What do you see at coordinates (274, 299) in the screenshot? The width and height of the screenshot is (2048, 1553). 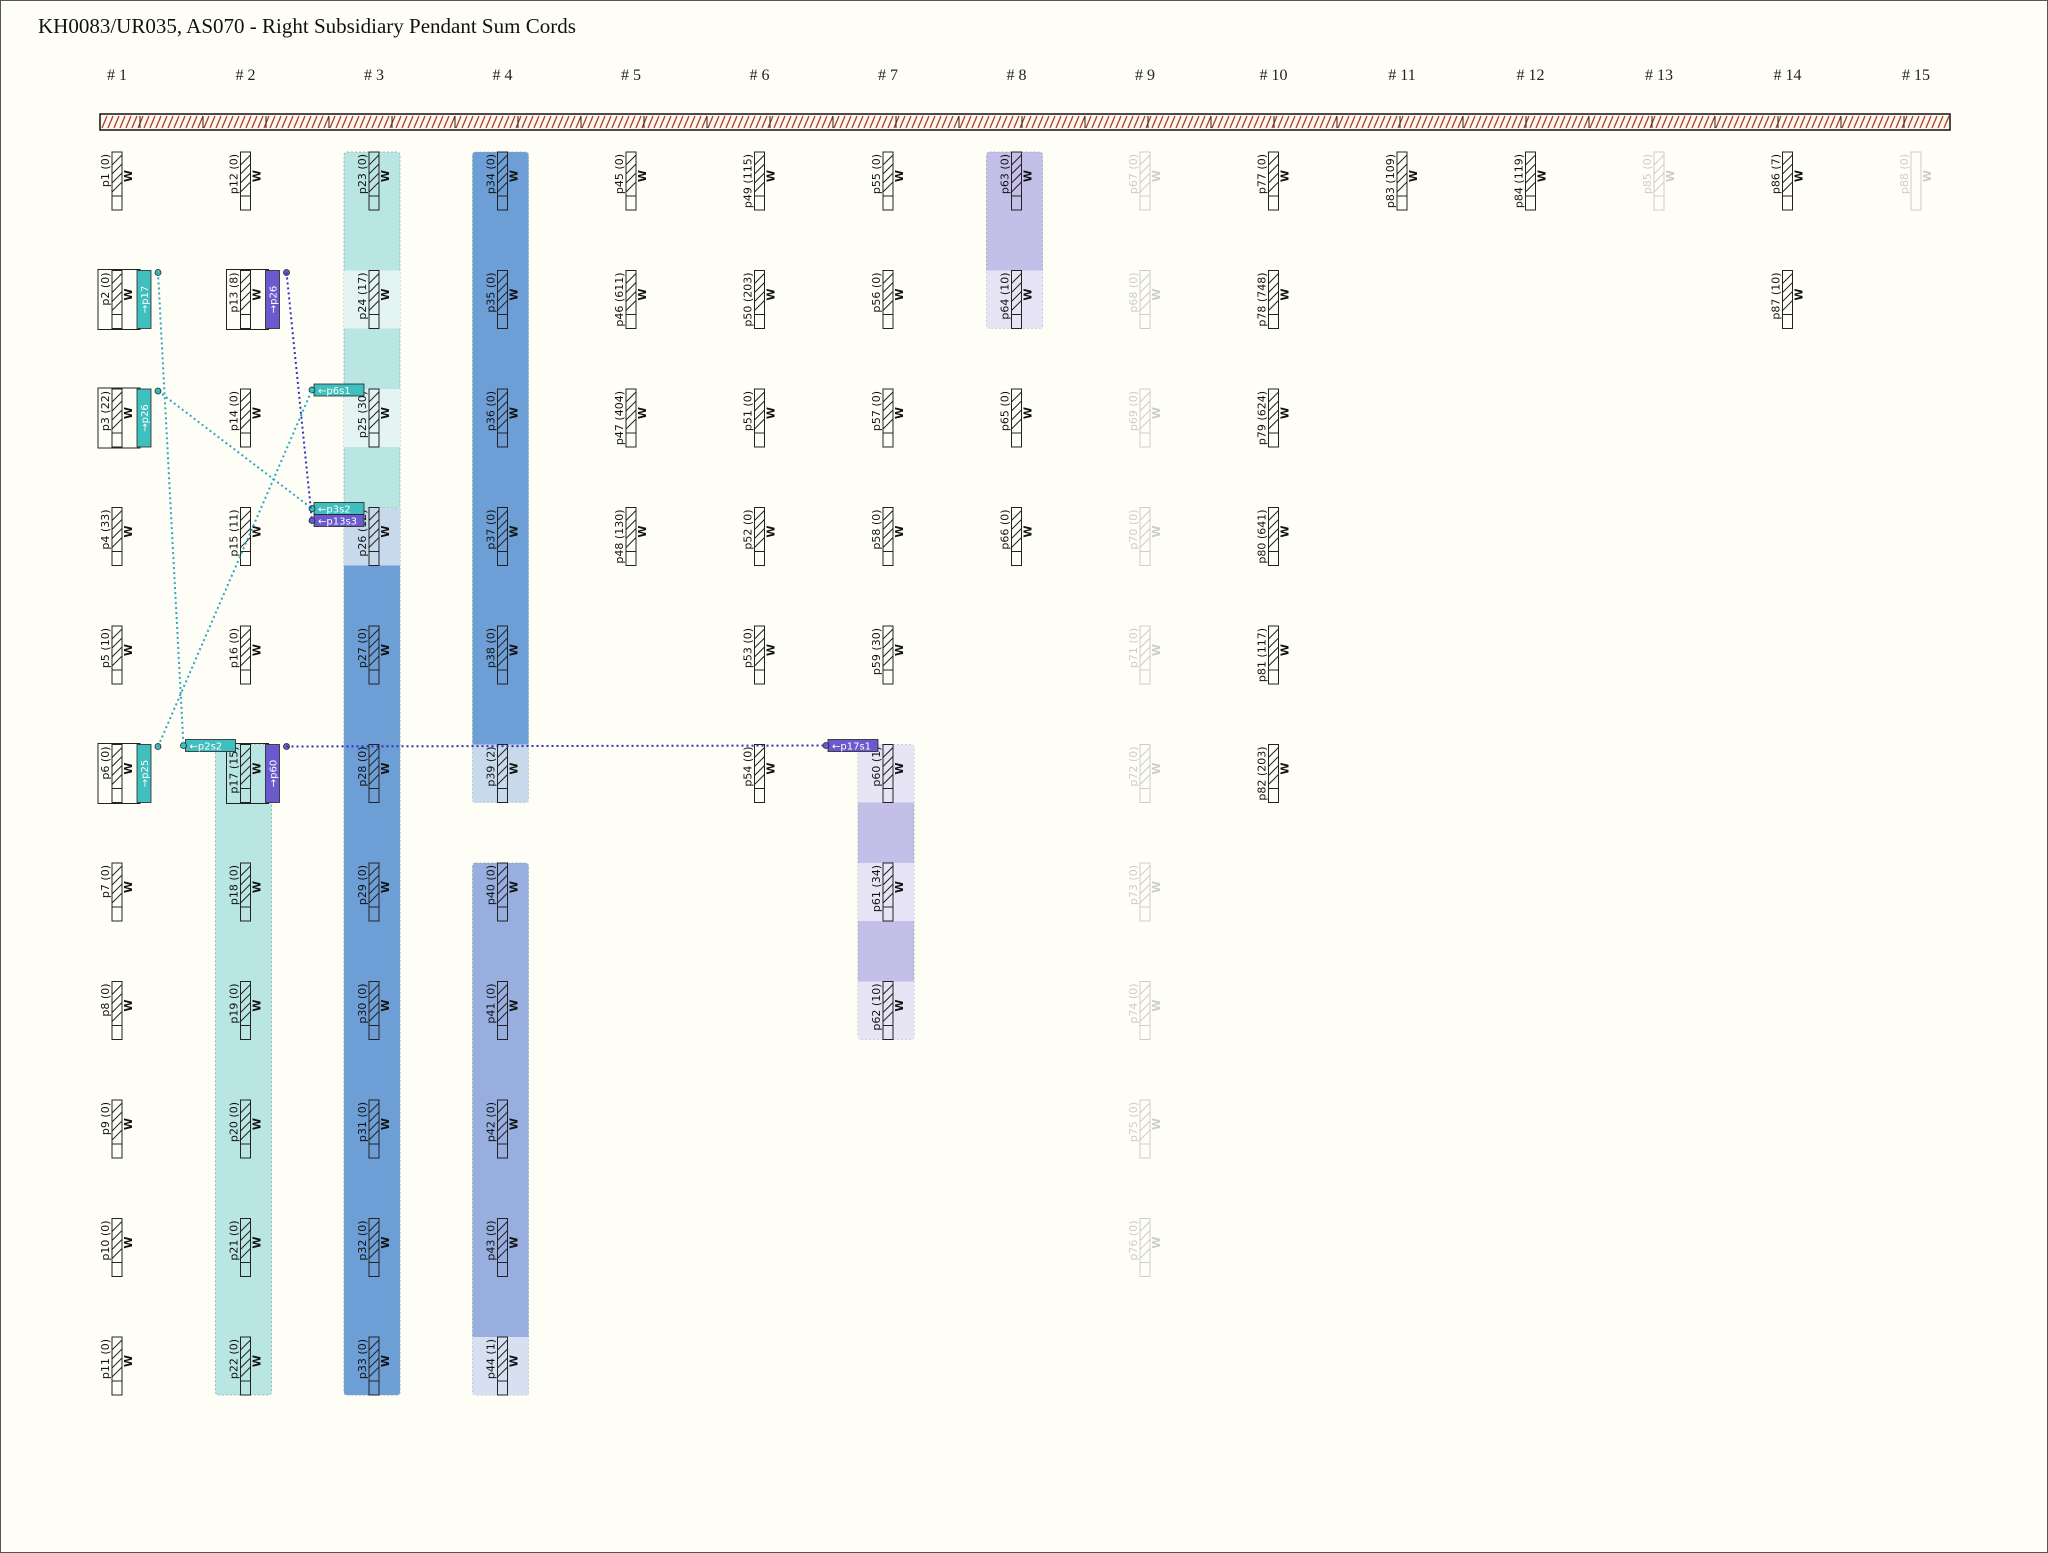 I see `sum-tag-label: →p26` at bounding box center [274, 299].